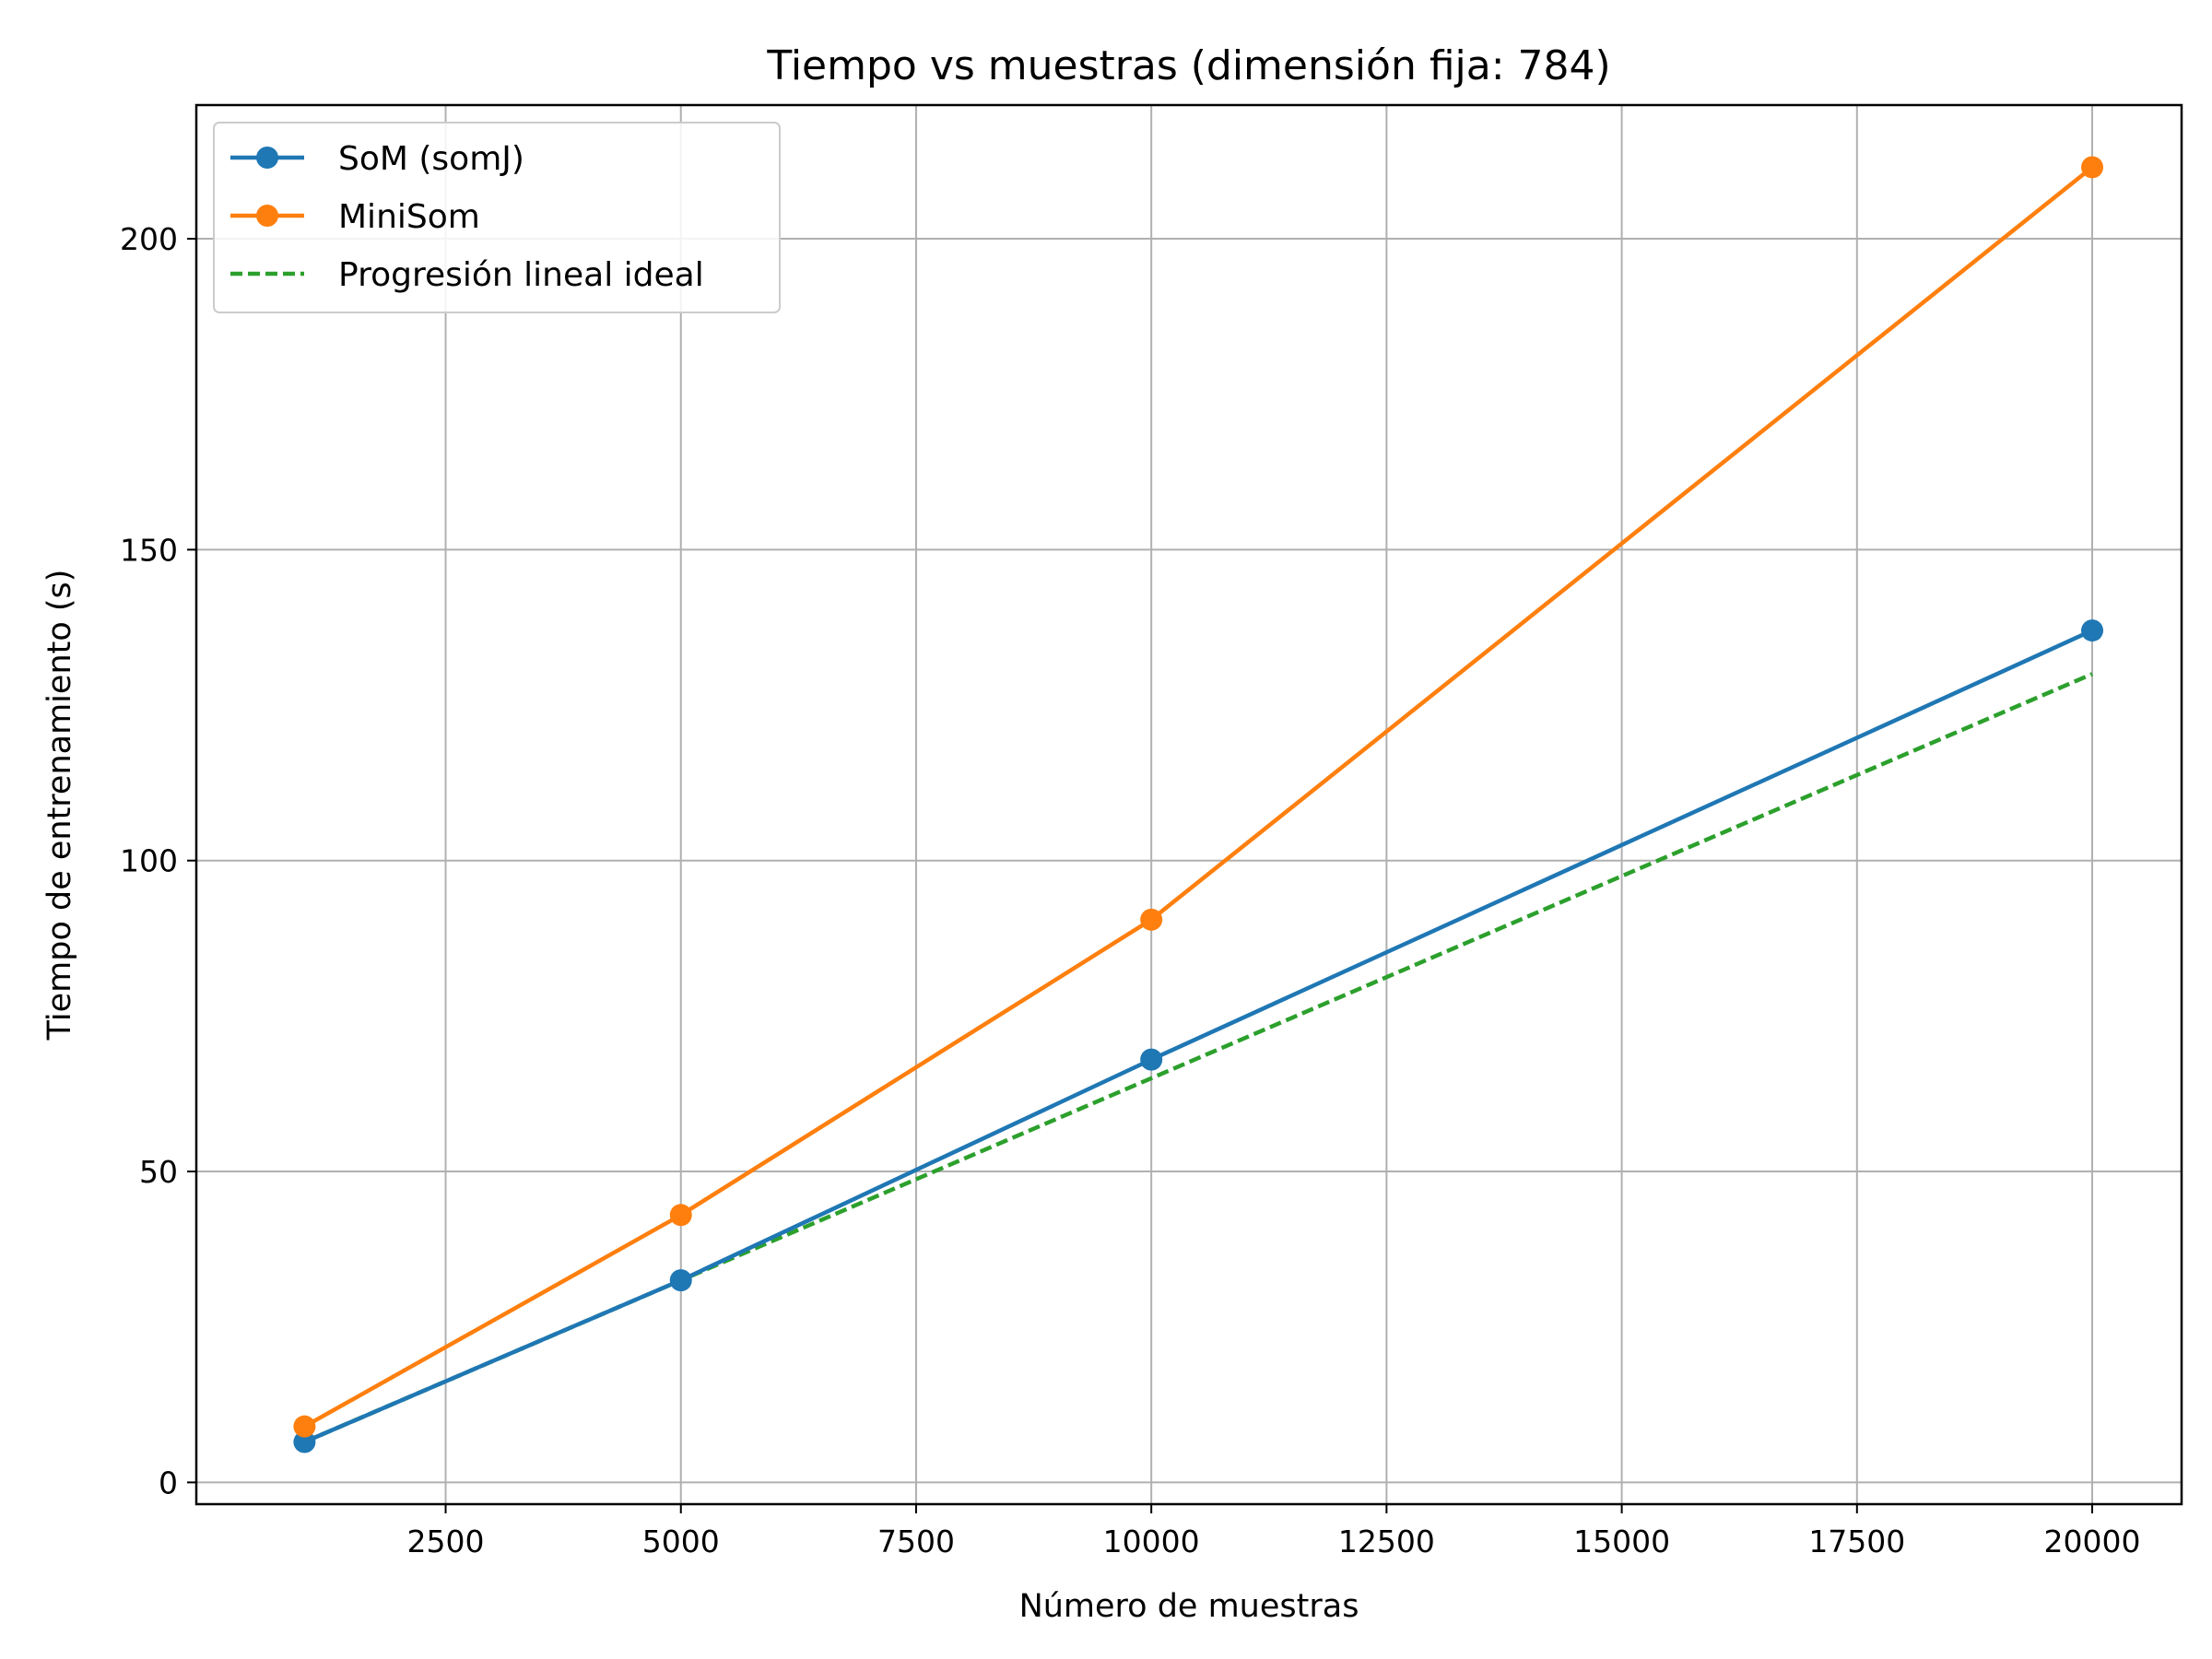 The width and height of the screenshot is (2212, 1659). Describe the element at coordinates (521, 275) in the screenshot. I see `legend-label: Progresión lineal ideal` at that location.